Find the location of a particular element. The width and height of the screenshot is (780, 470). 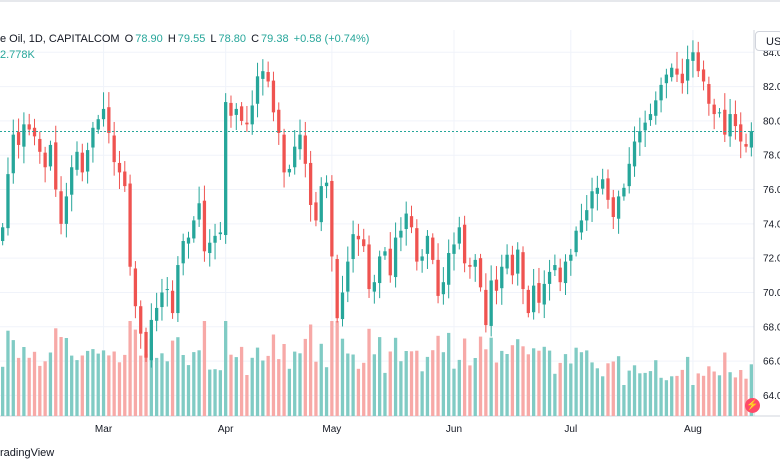

time-tick-label: May is located at coordinates (331, 429).